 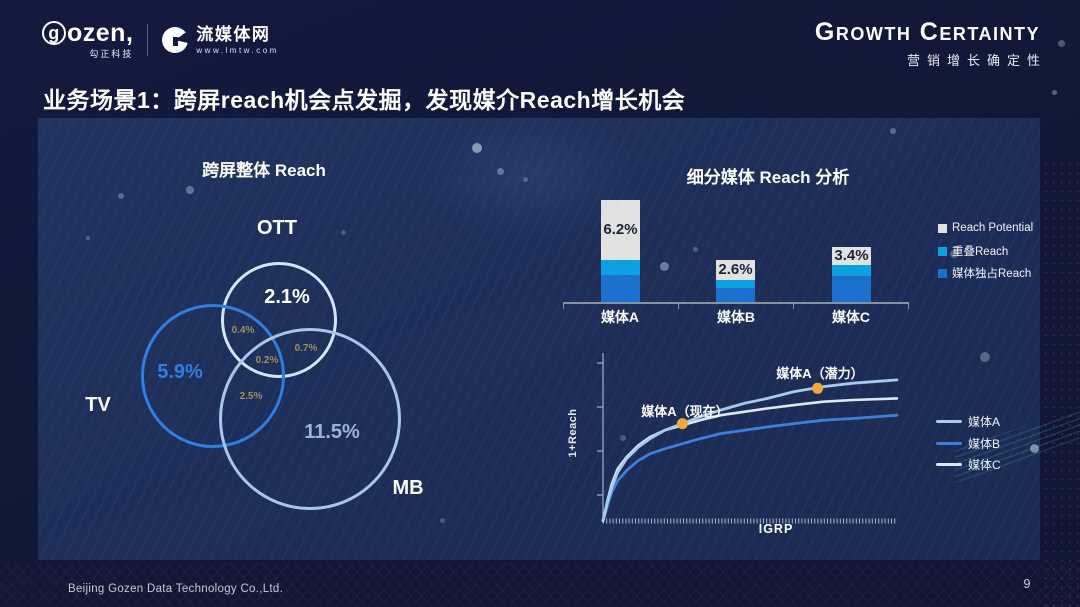 I want to click on lmtw-url: www.lmtw.com, so click(x=237, y=50).